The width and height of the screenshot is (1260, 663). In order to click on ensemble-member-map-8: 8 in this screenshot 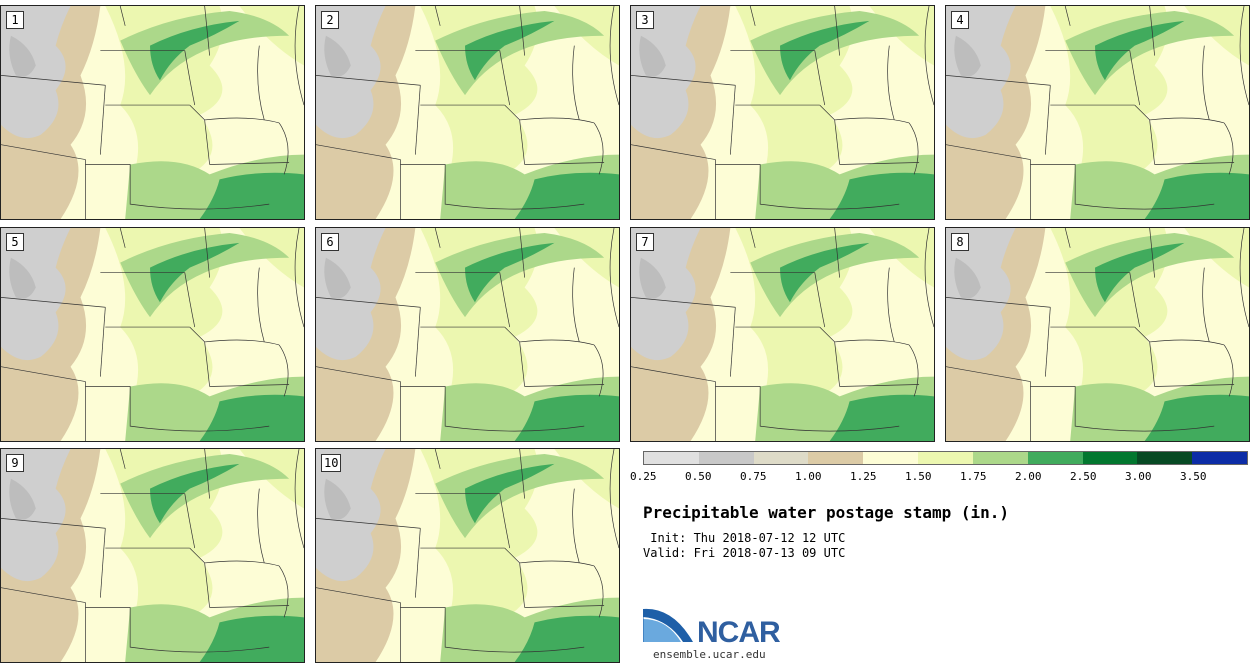, I will do `click(1097, 334)`.